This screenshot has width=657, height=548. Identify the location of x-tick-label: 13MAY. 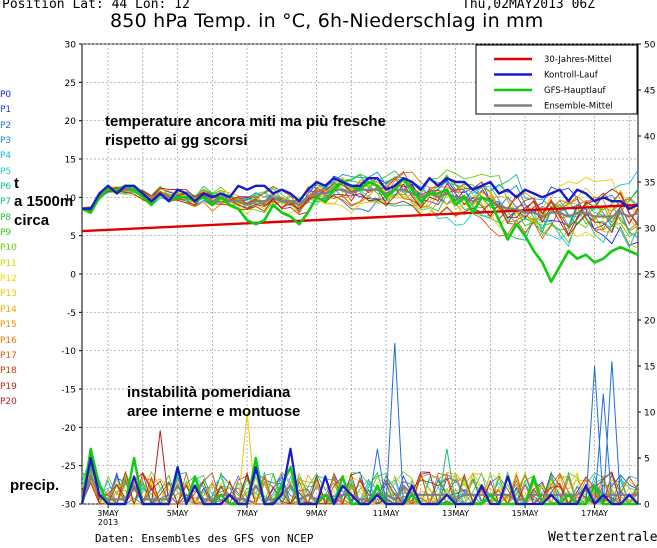
(455, 513).